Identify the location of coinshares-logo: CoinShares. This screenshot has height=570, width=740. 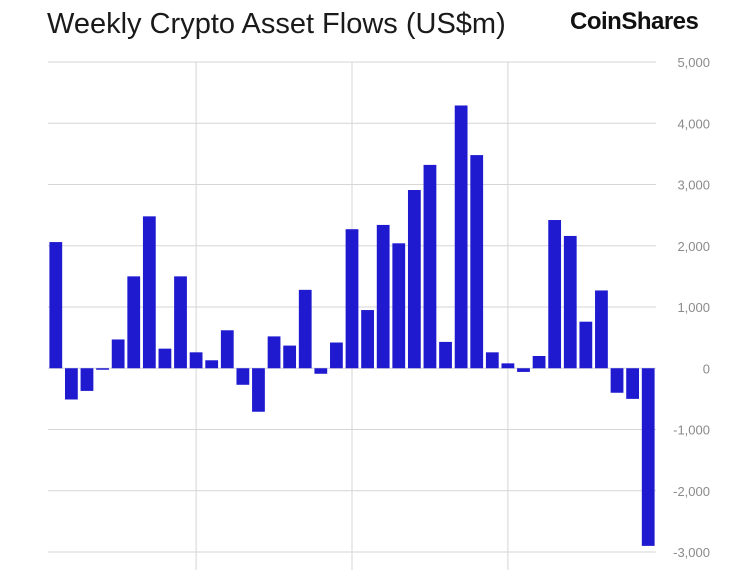
(634, 21).